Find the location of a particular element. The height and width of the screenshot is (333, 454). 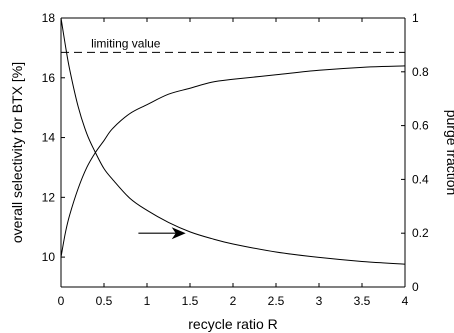

x-tick-label: 1 is located at coordinates (147, 301).